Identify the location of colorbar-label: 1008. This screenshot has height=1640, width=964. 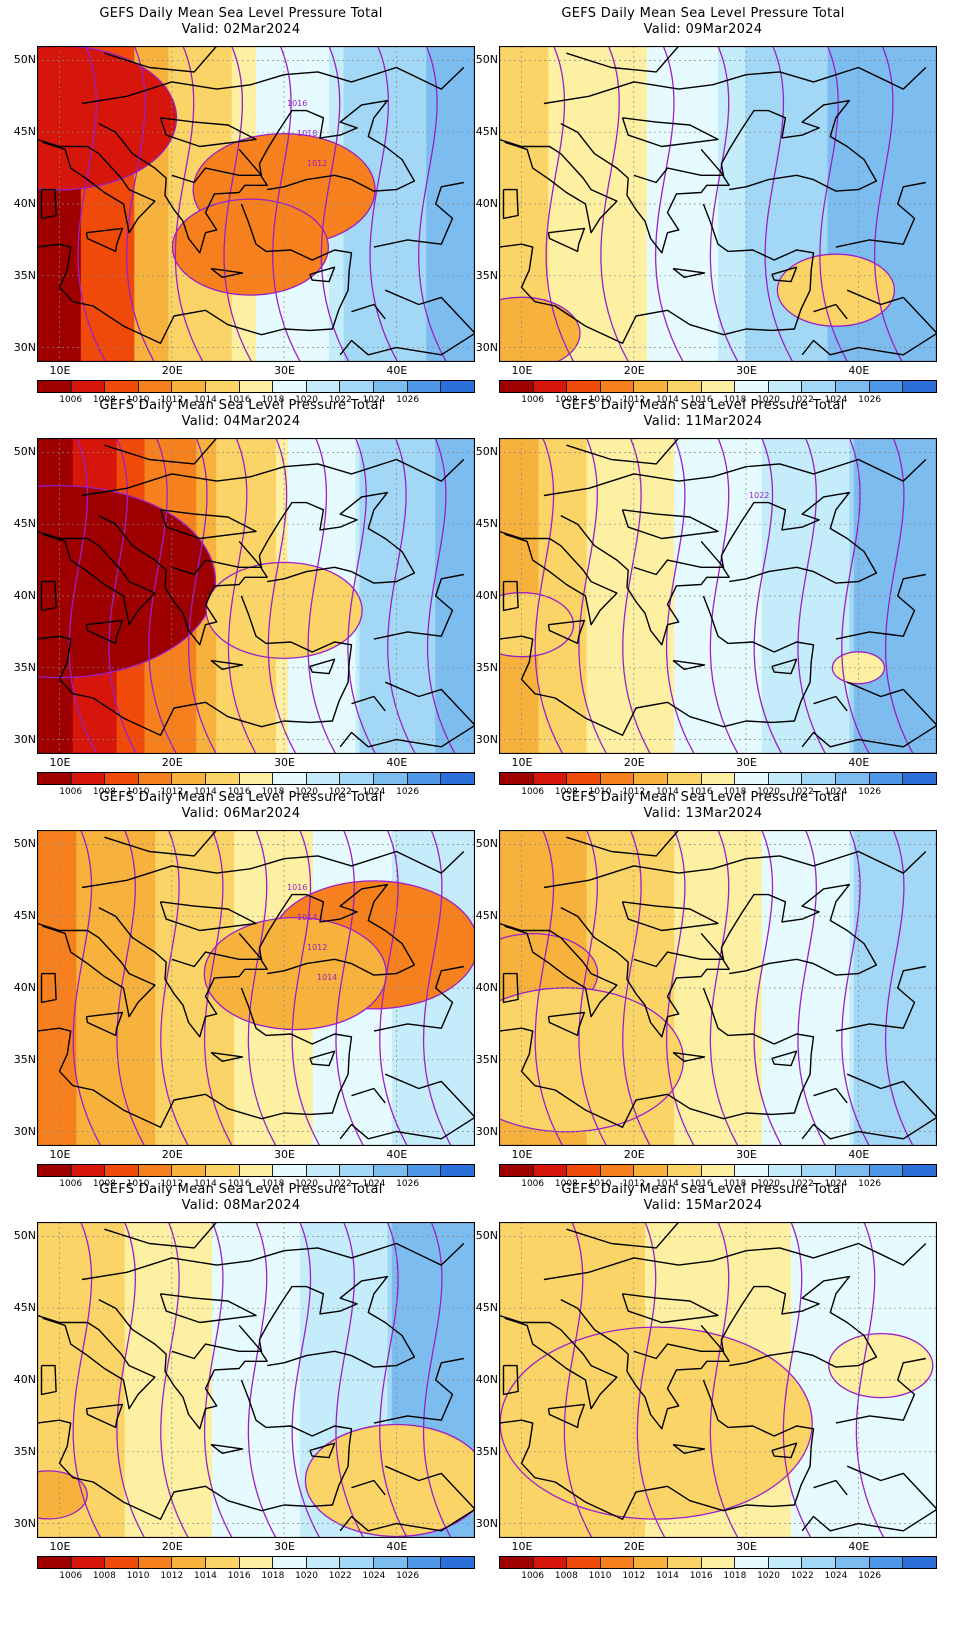
(566, 792).